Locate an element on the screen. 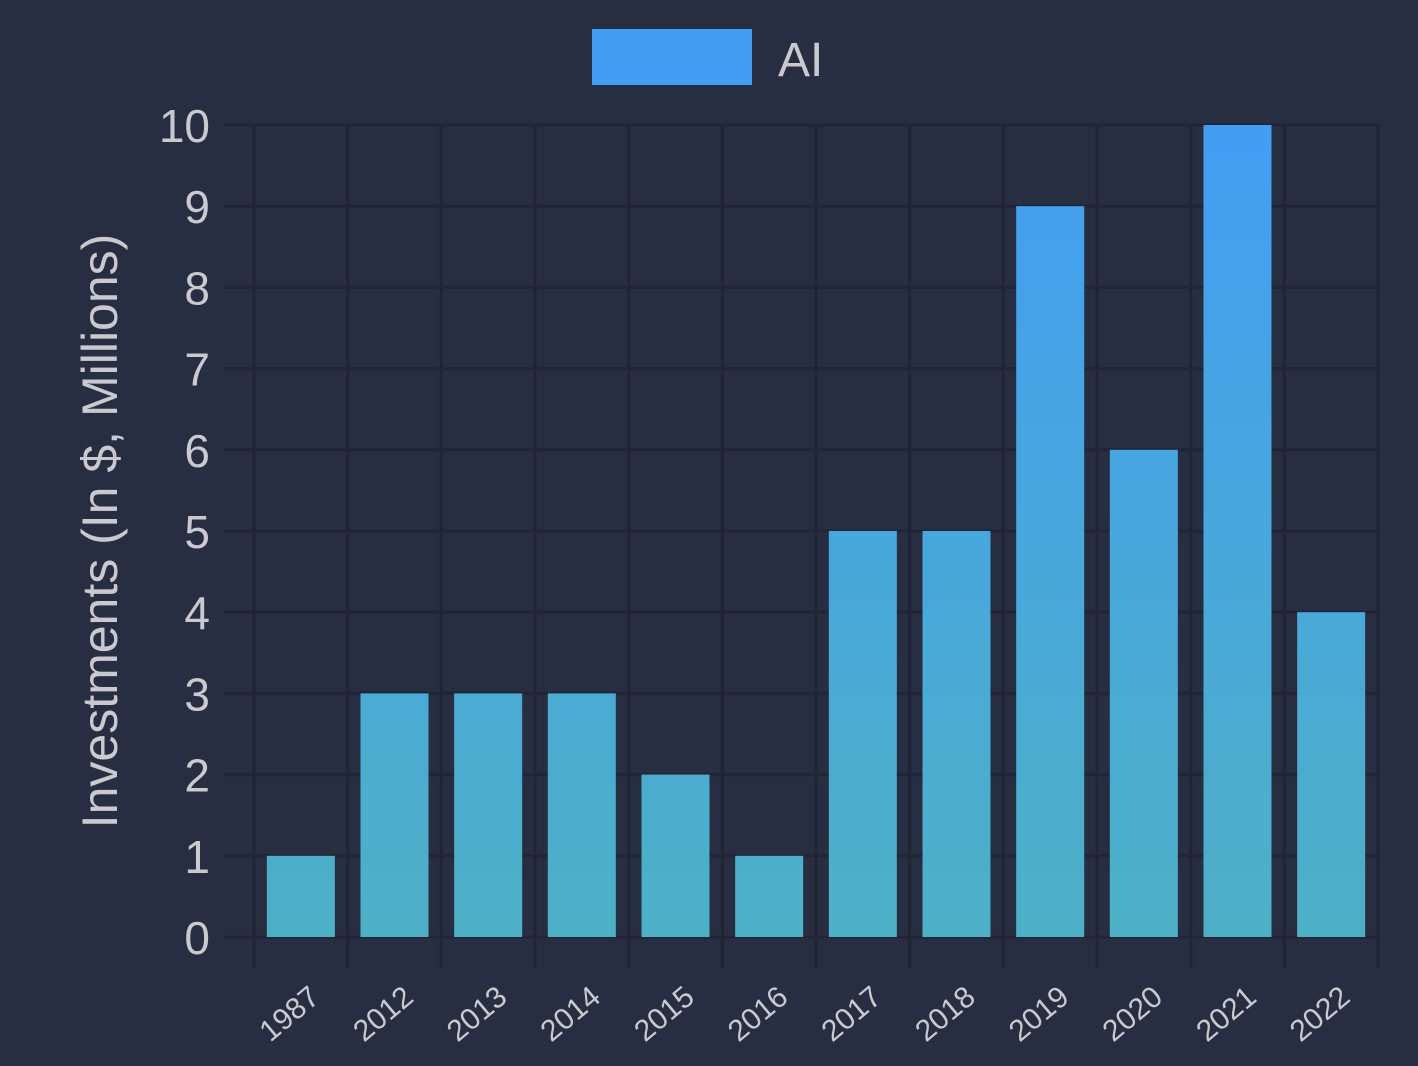 The width and height of the screenshot is (1418, 1066). x-tick-label-2020: 2020 is located at coordinates (1133, 1014).